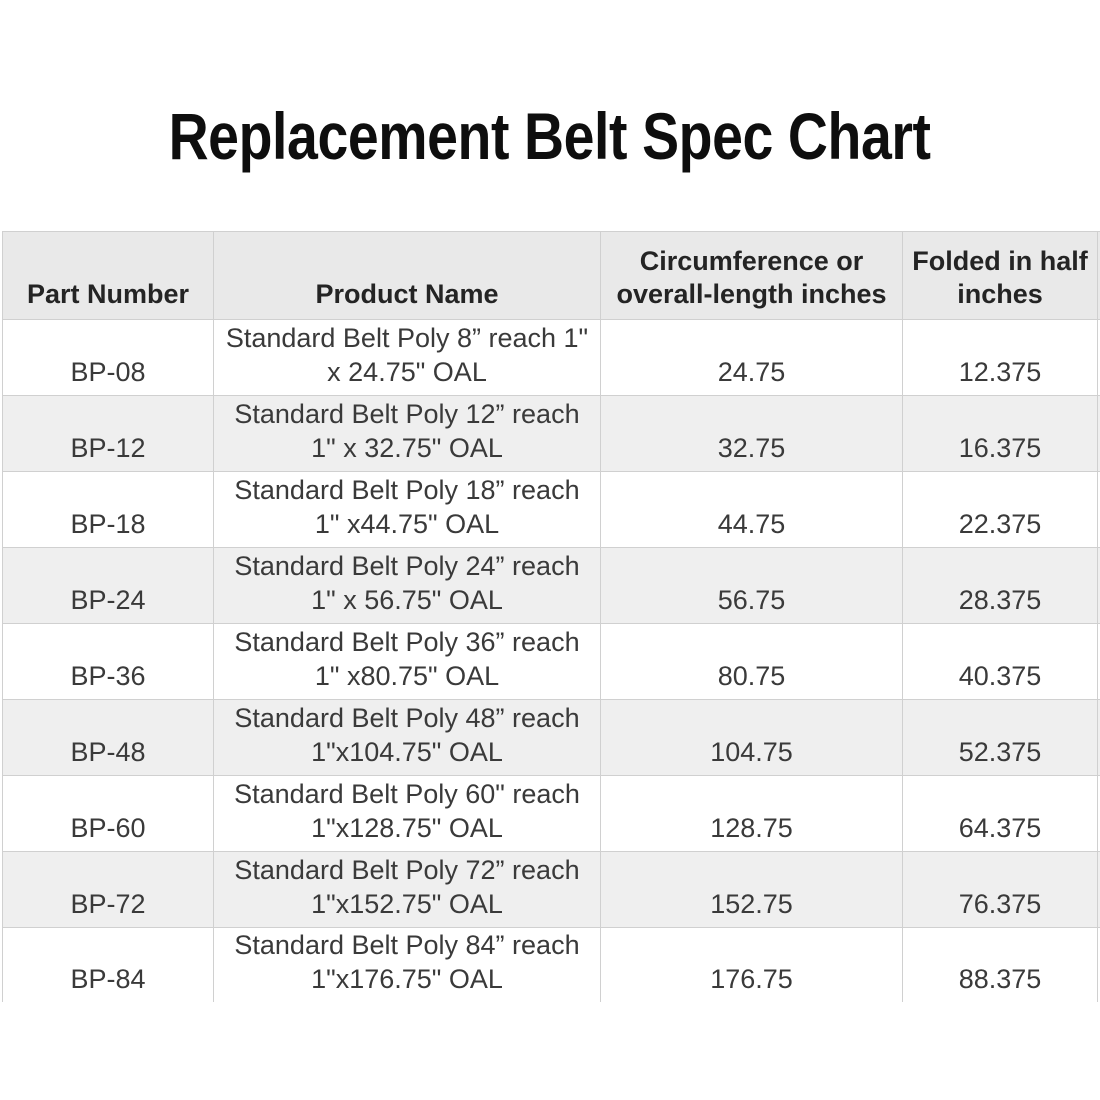 This screenshot has height=1100, width=1100. I want to click on folded-cell: 16.375, so click(1000, 433).